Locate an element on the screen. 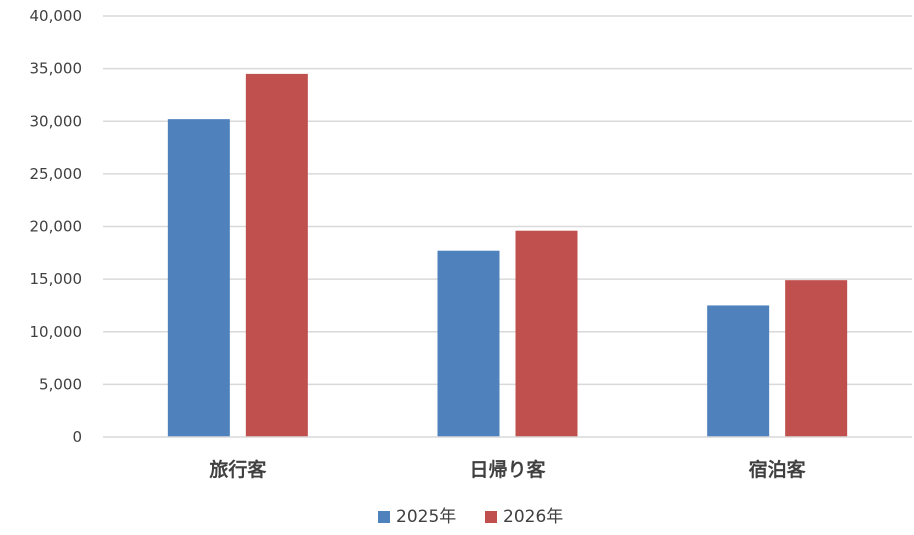 The width and height of the screenshot is (914, 535). y-tick-label: 5,000 is located at coordinates (60, 384).